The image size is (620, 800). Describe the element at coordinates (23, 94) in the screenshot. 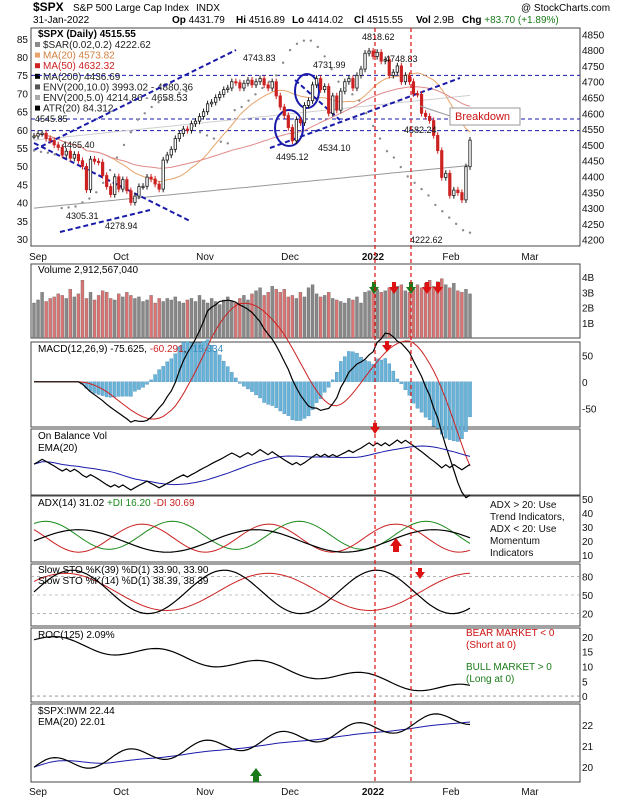

I see `atr-left-tick: 70` at that location.